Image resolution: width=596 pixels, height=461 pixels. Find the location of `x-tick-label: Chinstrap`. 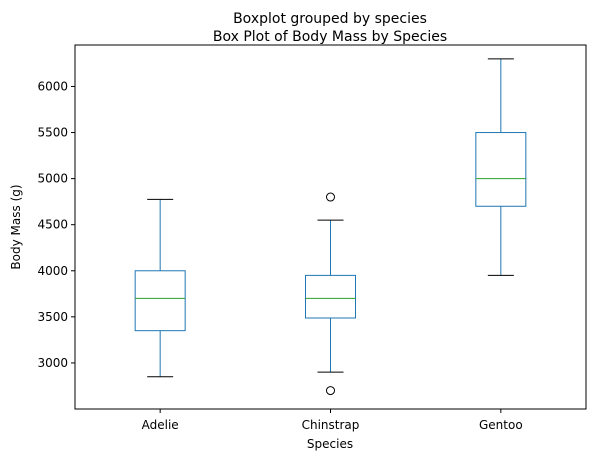

x-tick-label: Chinstrap is located at coordinates (331, 425).